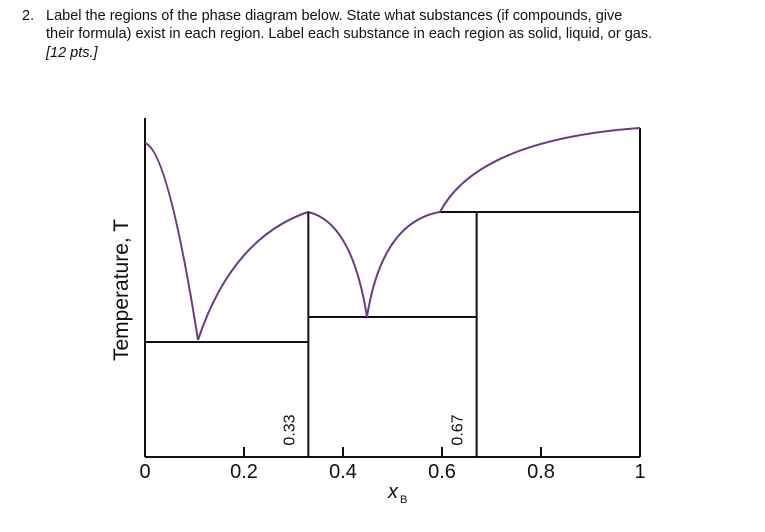 The height and width of the screenshot is (532, 765). What do you see at coordinates (28, 16) in the screenshot?
I see `question-number: 2.` at bounding box center [28, 16].